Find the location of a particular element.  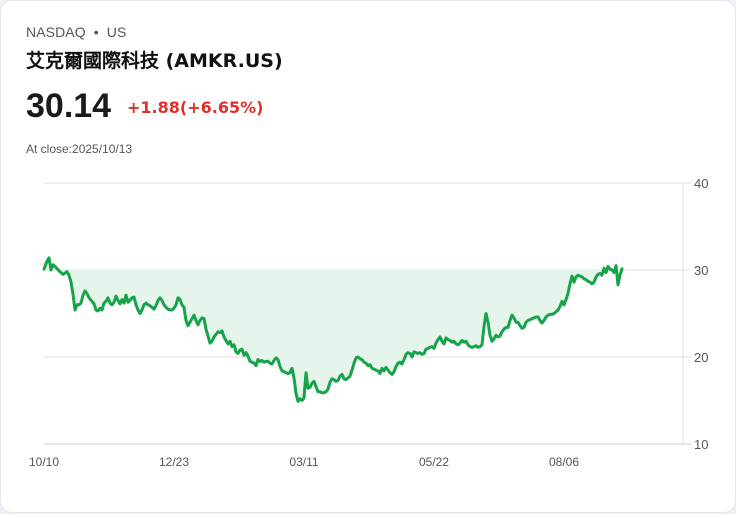

exchange-line: NASDAQ • US is located at coordinates (76, 32).